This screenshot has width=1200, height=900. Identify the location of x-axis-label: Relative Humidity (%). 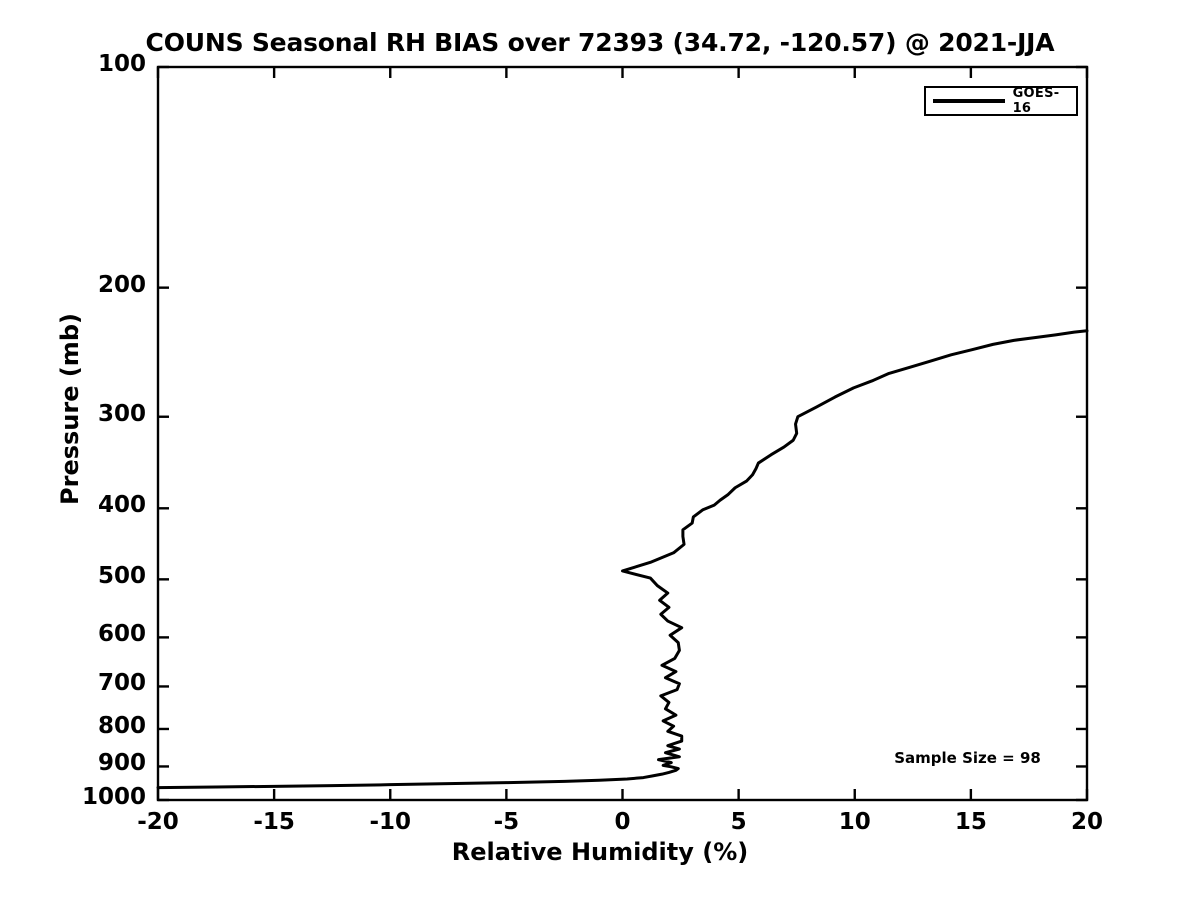
(600, 852).